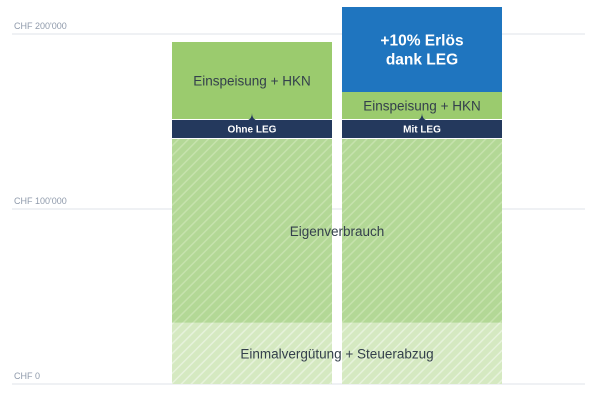  I want to click on category-label: Ohne LEG, so click(252, 130).